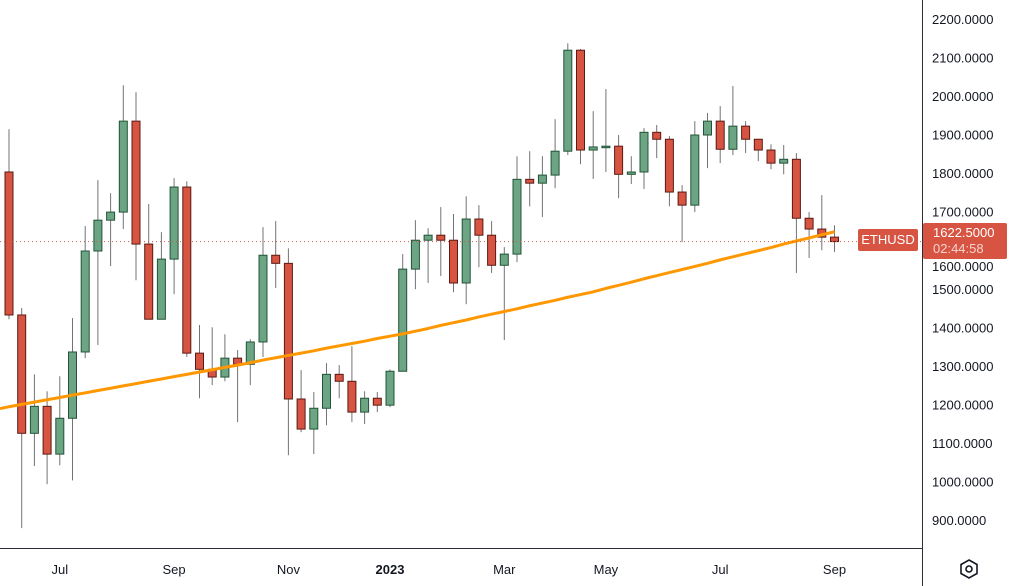 The width and height of the screenshot is (1011, 586). What do you see at coordinates (962, 266) in the screenshot?
I see `price-tick-label: 1600.0000` at bounding box center [962, 266].